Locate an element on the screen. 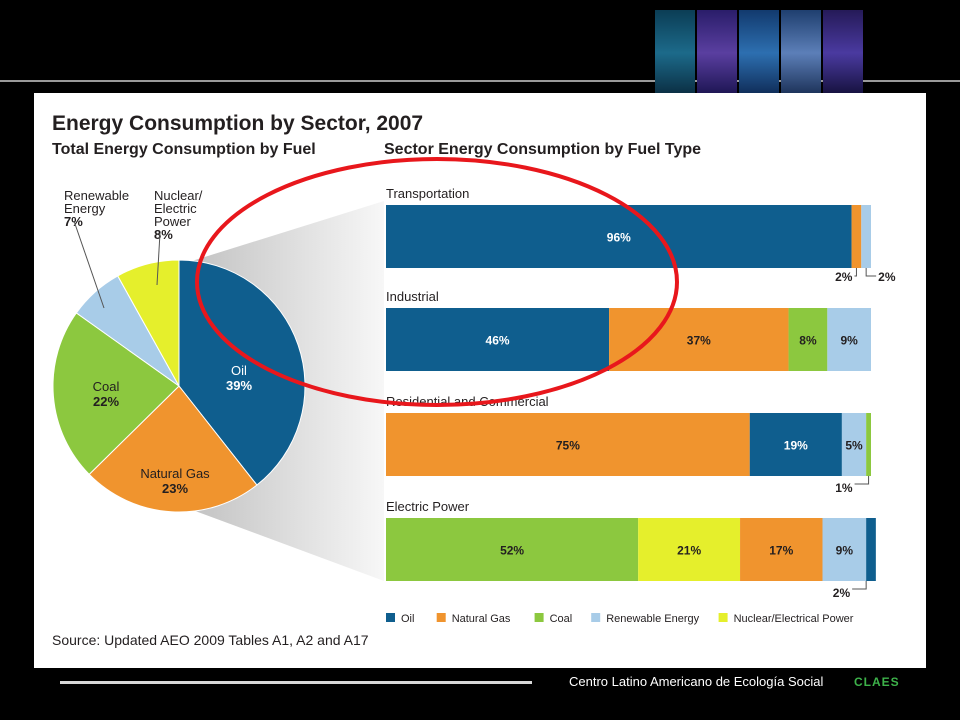  bar-segment-value: 17% is located at coordinates (781, 551).